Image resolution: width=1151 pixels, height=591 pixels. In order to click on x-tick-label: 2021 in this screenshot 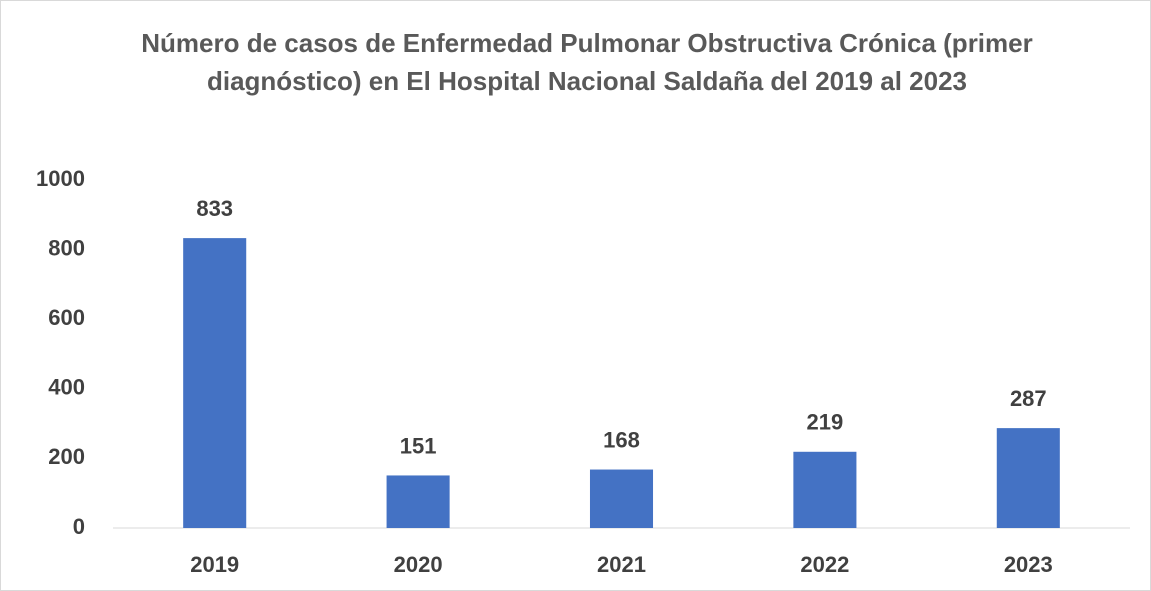, I will do `click(621, 564)`.